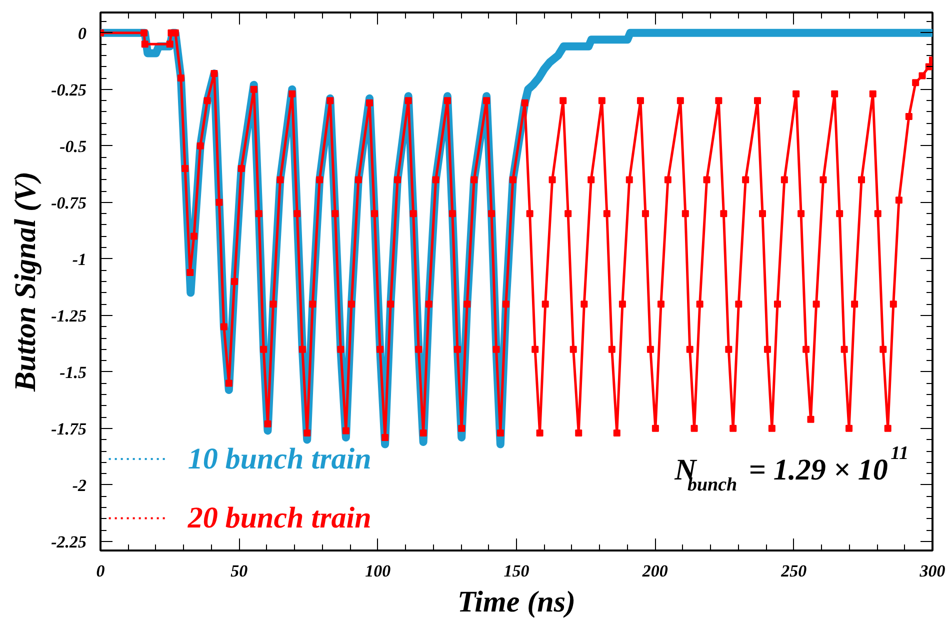 The height and width of the screenshot is (634, 951). I want to click on legend-label: 10 bunch train, so click(280, 459).